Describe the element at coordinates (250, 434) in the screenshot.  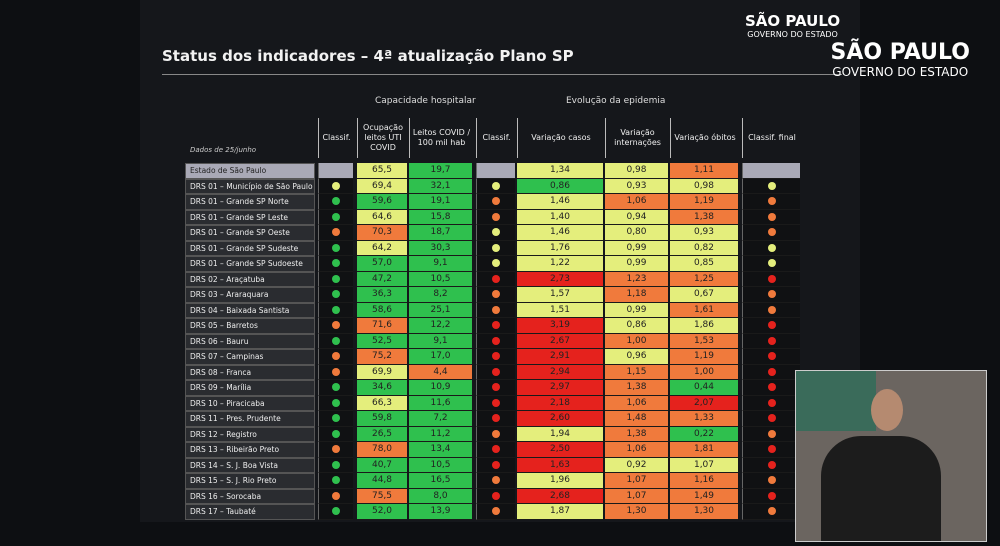
I see `row-label: DRS 12 – Registro` at that location.